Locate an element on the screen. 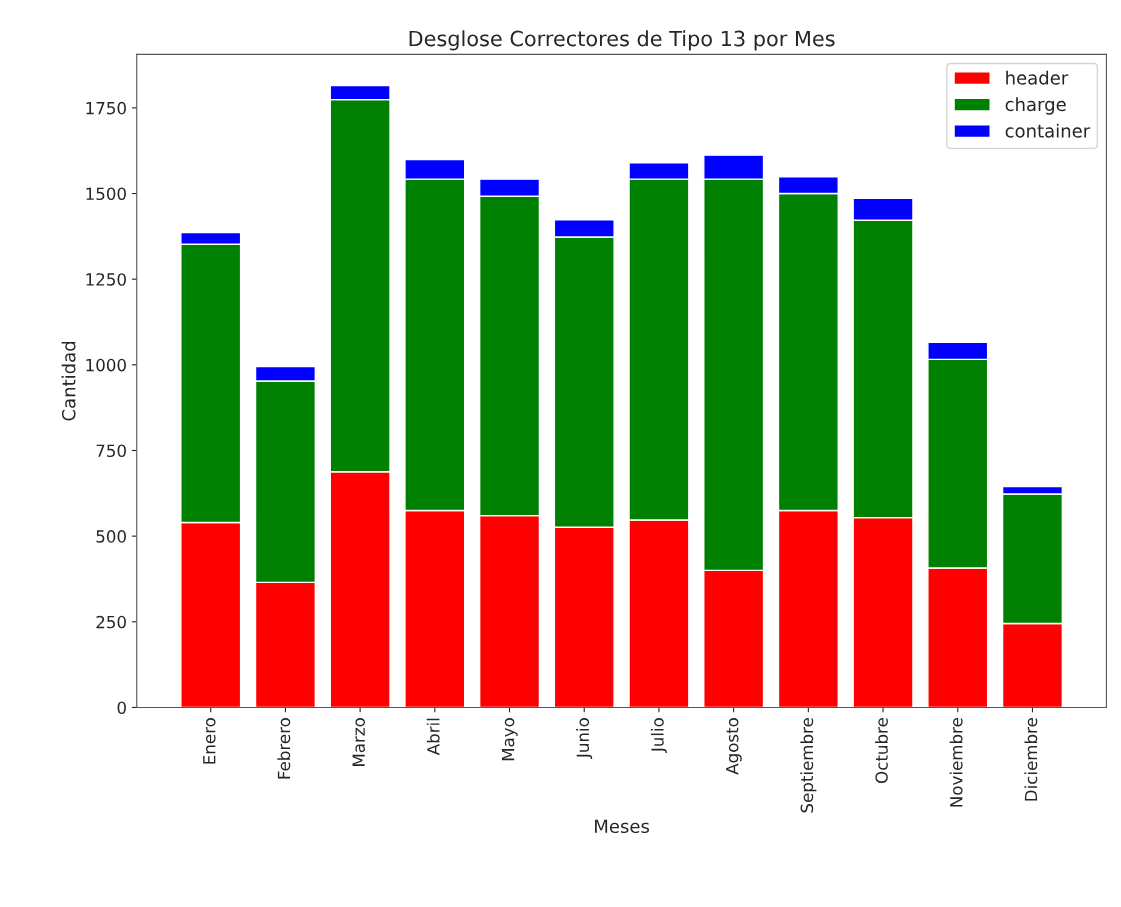 This screenshot has width=1121, height=907. chart-title: Desglose Correctores de Tipo 13 por Mes is located at coordinates (622, 40).